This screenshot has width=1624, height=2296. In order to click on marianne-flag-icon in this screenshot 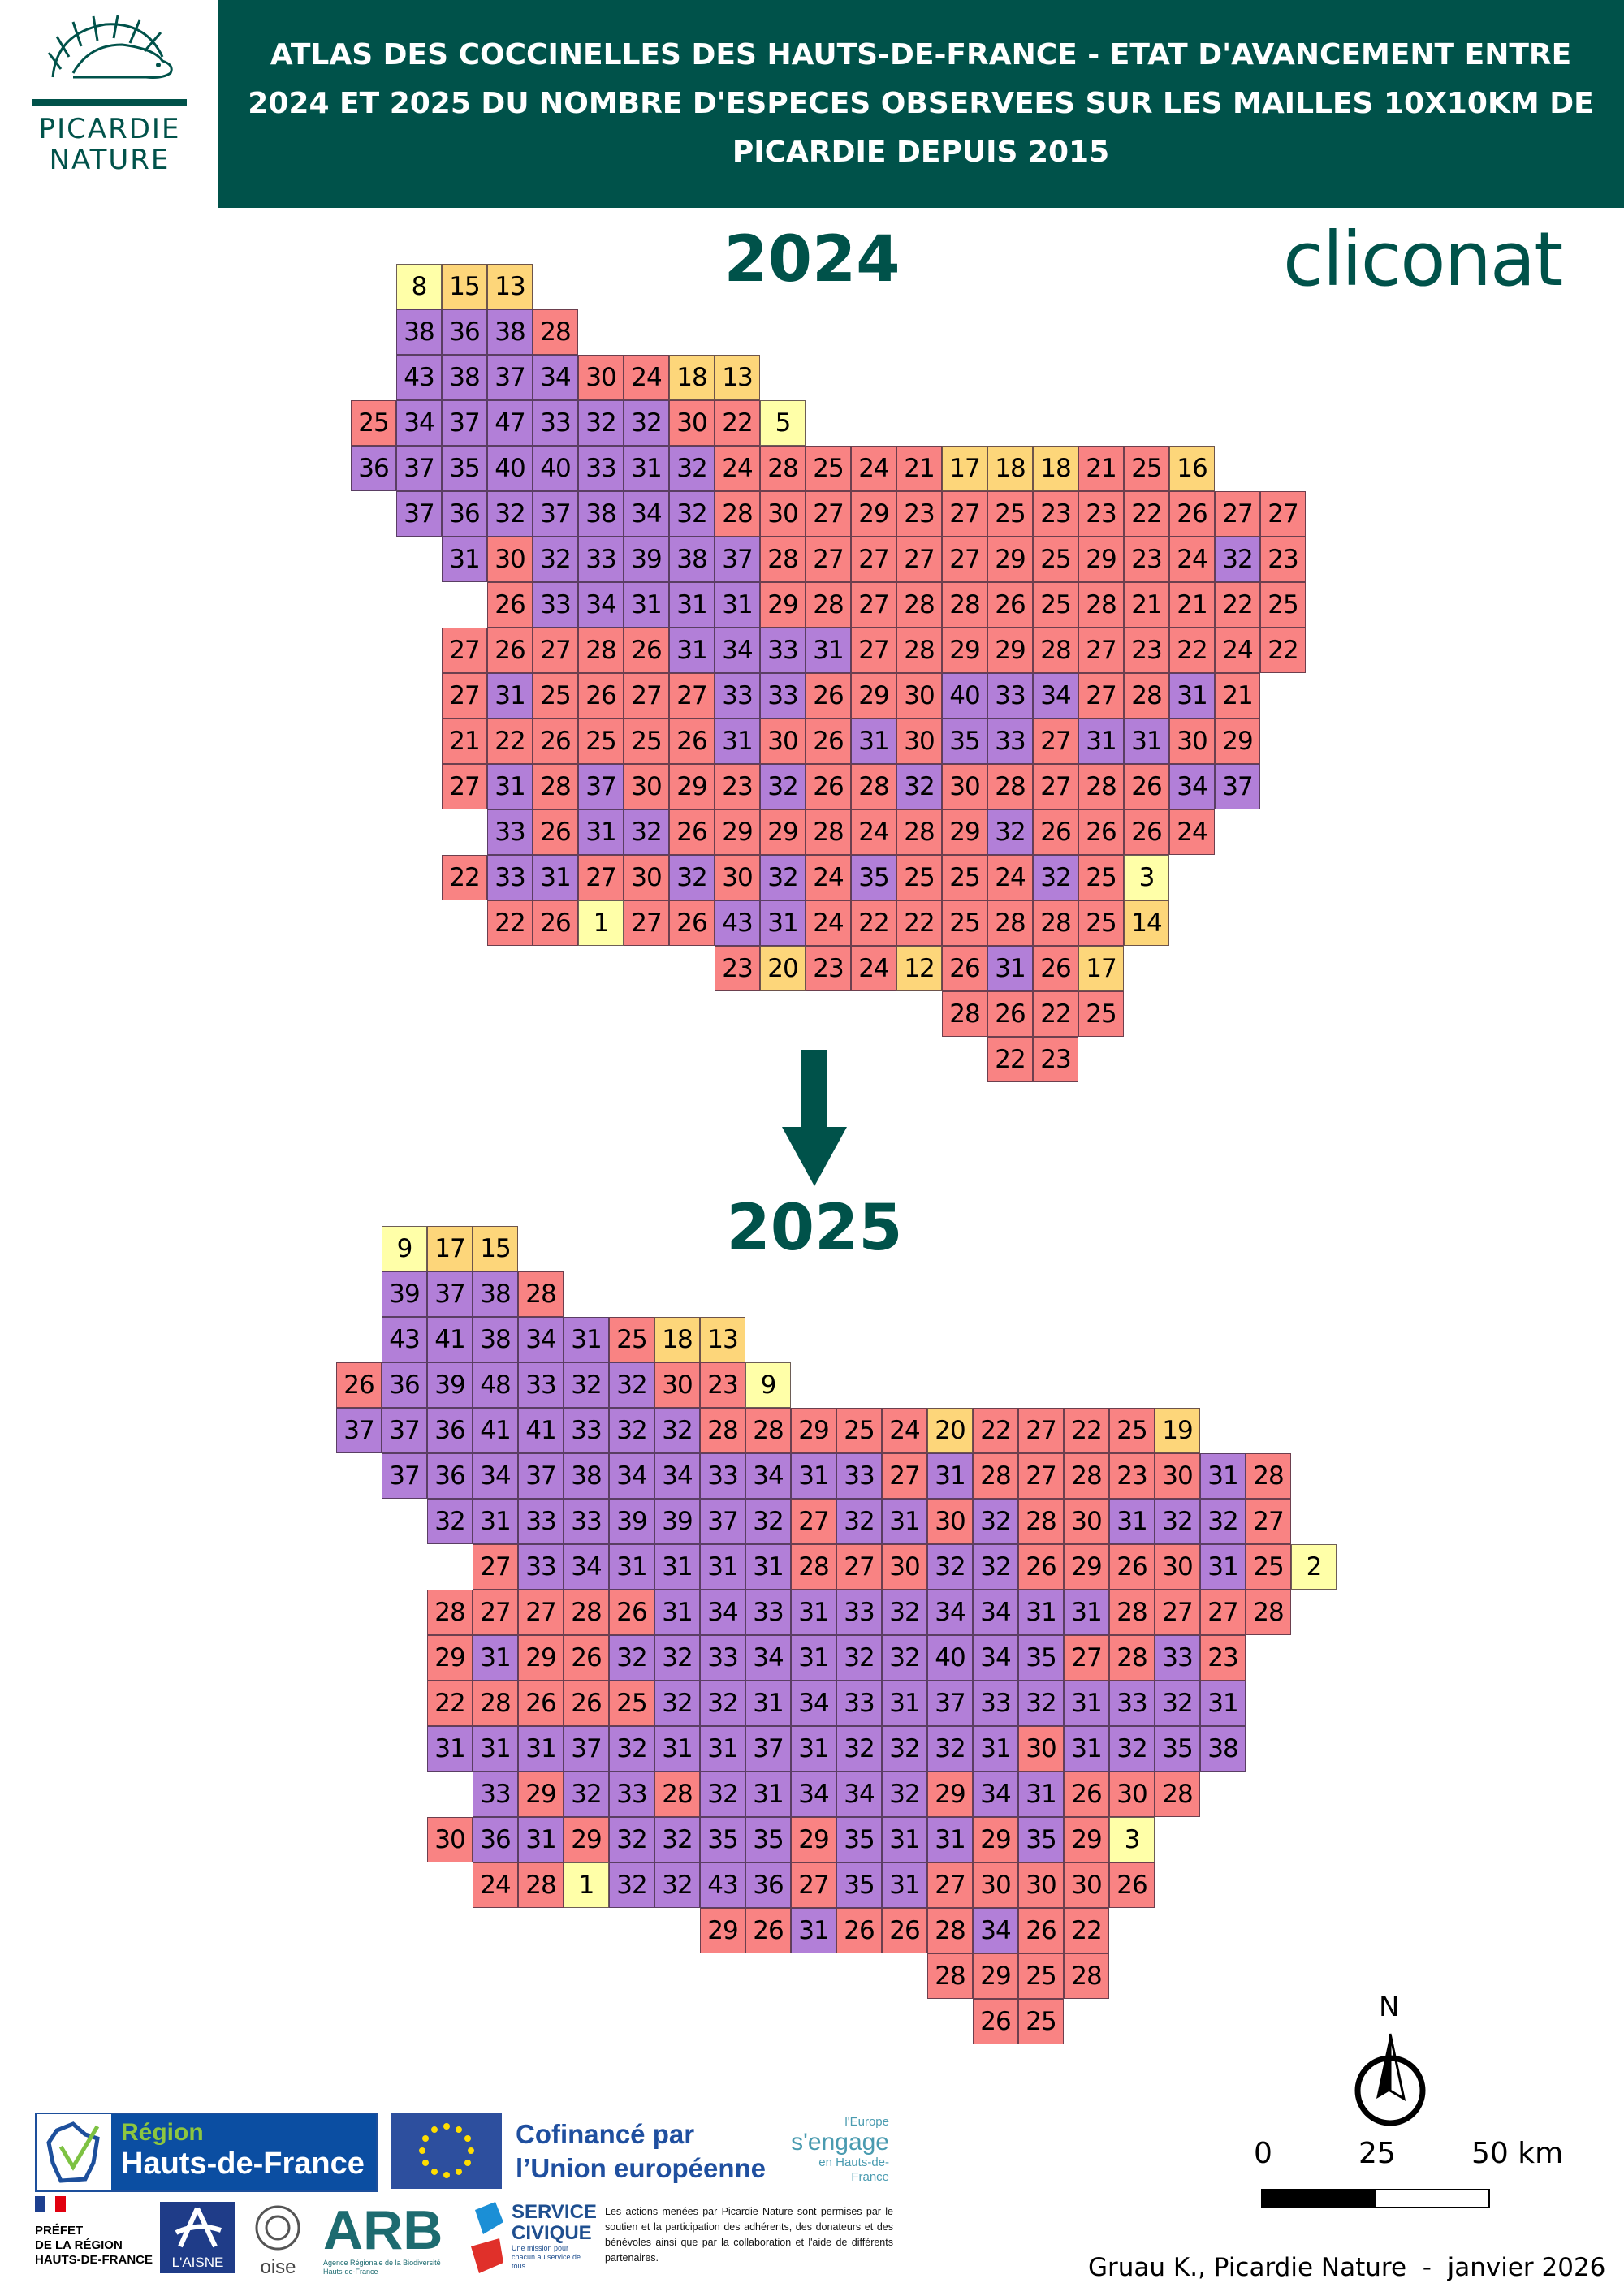, I will do `click(51, 2204)`.